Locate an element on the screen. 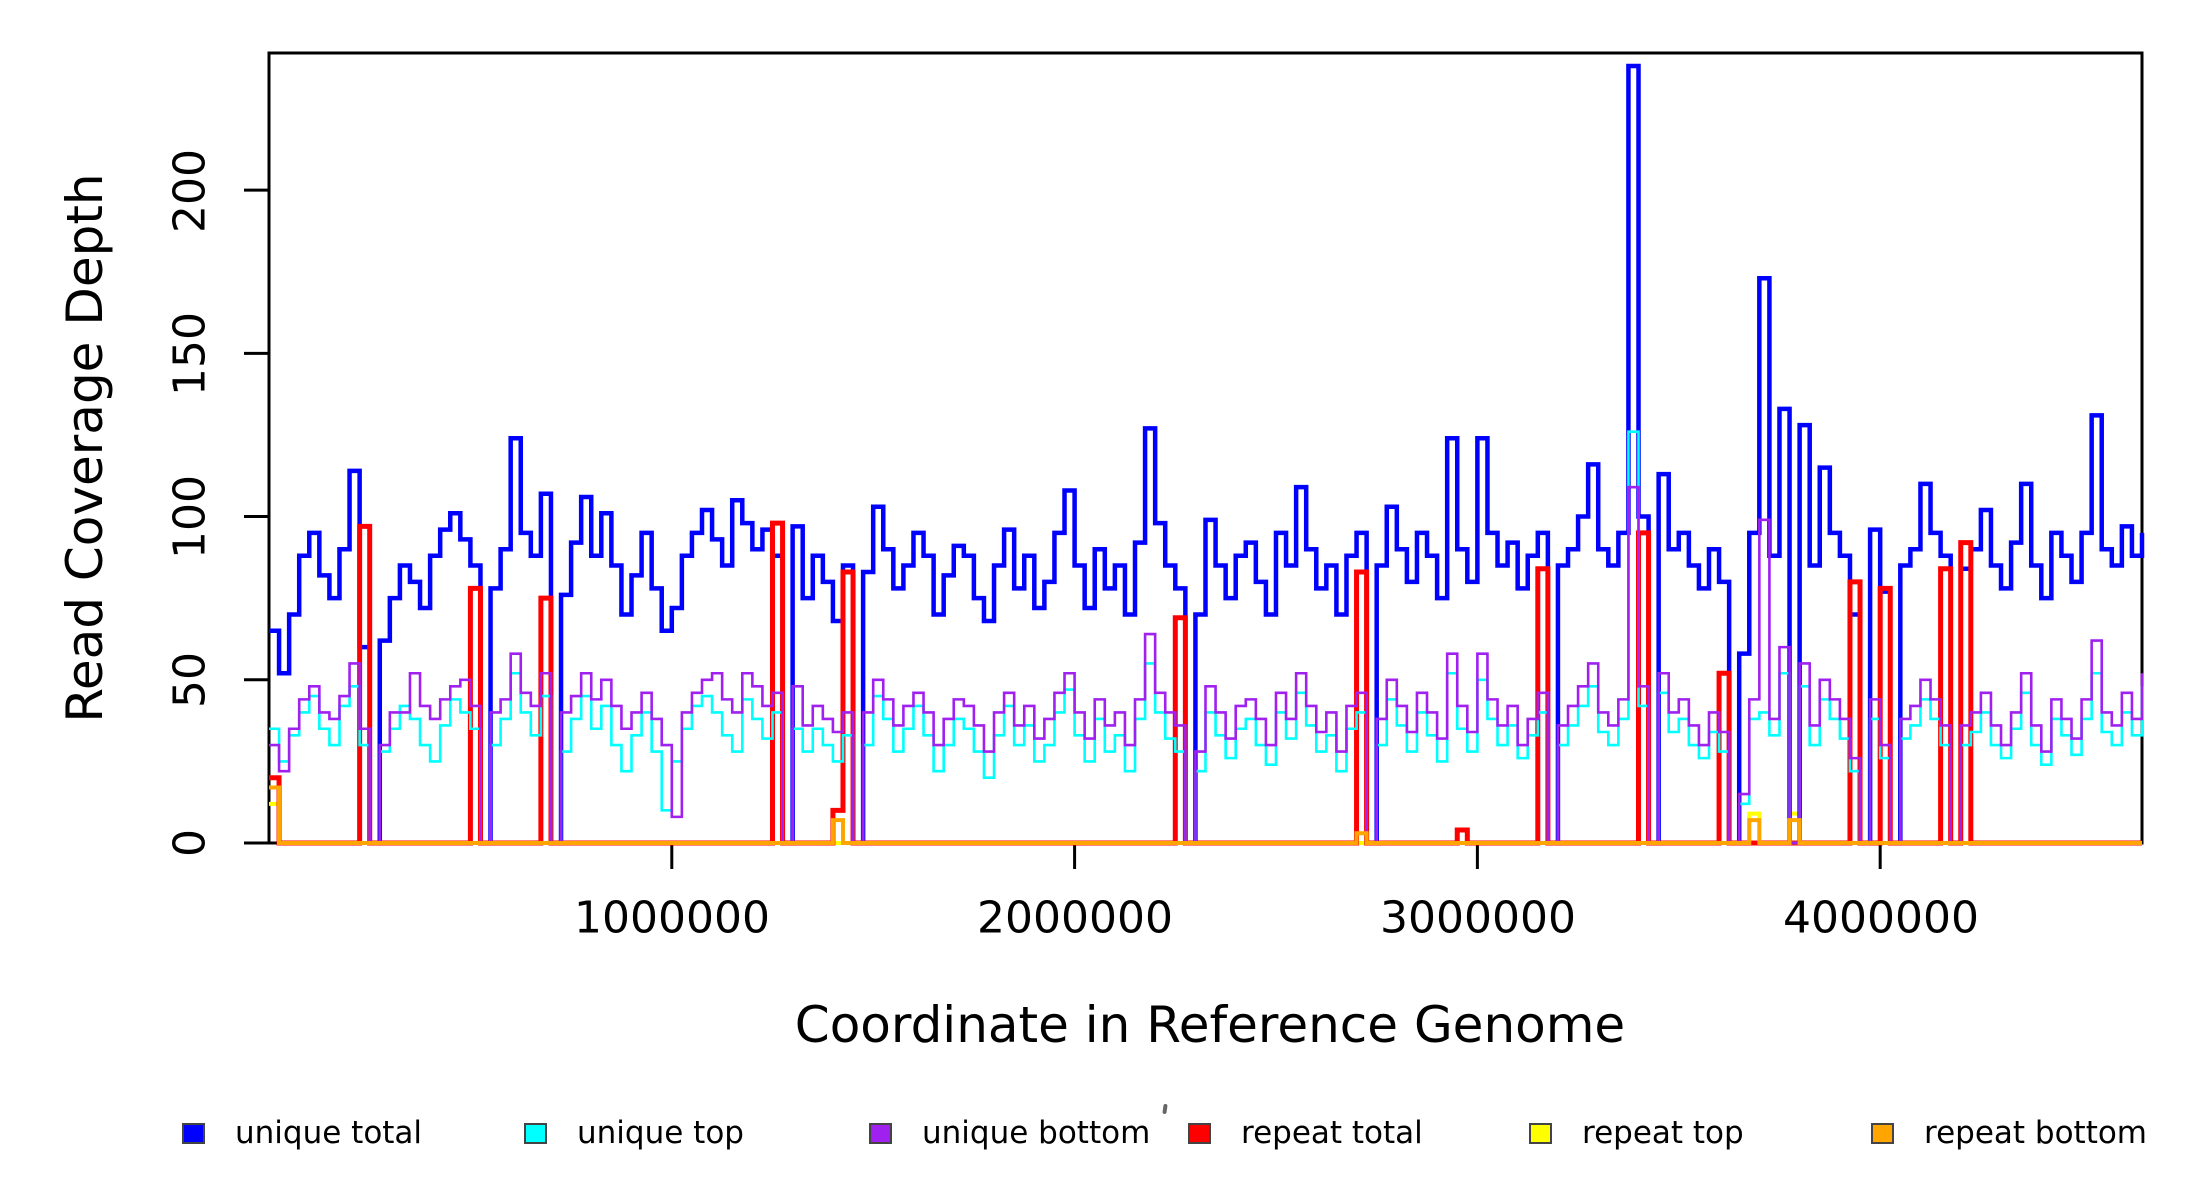 The width and height of the screenshot is (2200, 1200). legend-label: unique bottom is located at coordinates (1036, 1133).